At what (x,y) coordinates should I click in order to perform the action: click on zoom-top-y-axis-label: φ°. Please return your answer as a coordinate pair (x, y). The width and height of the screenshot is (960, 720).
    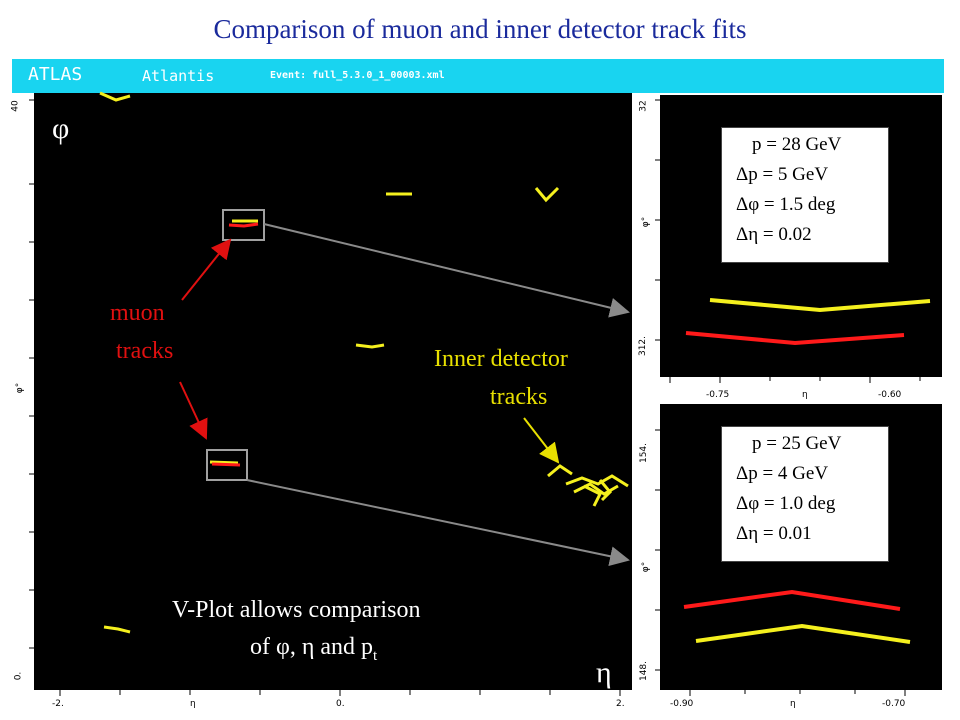
    Looking at the image, I should click on (646, 222).